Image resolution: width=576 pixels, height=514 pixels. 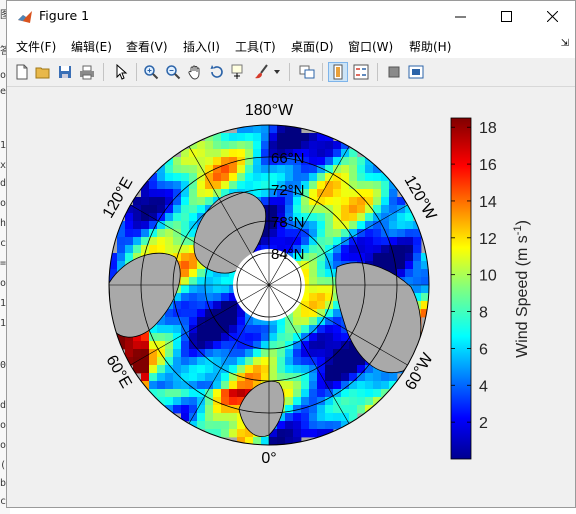 I want to click on close-button, so click(x=552, y=16).